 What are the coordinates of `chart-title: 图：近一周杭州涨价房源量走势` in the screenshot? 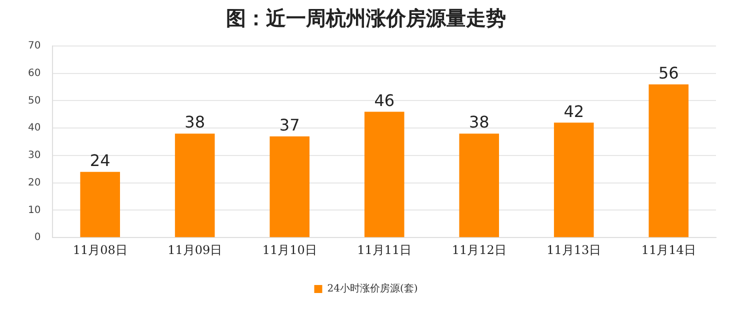 It's located at (366, 18).